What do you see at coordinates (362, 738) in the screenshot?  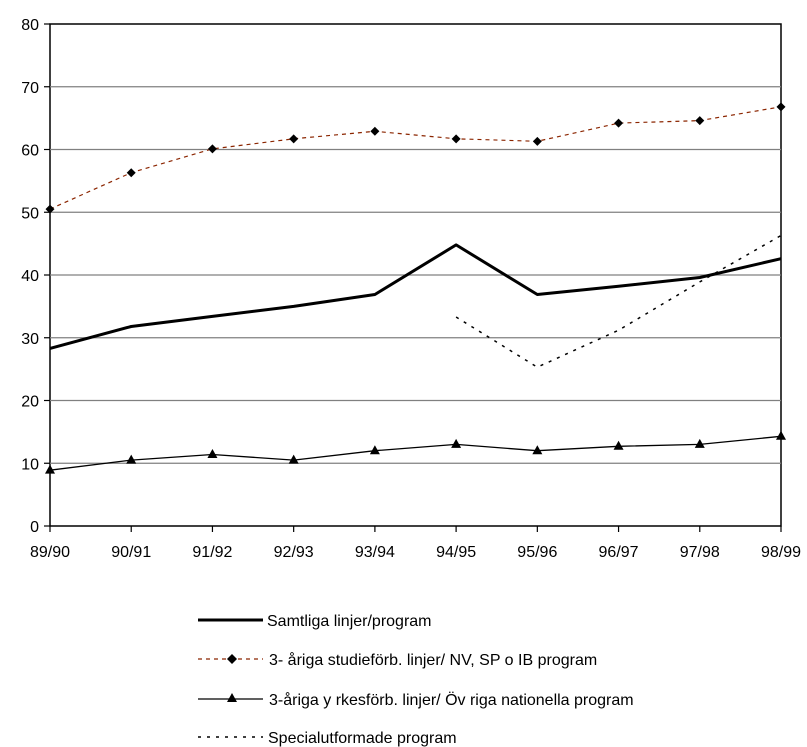 I see `legend-label: Specialutformade program` at bounding box center [362, 738].